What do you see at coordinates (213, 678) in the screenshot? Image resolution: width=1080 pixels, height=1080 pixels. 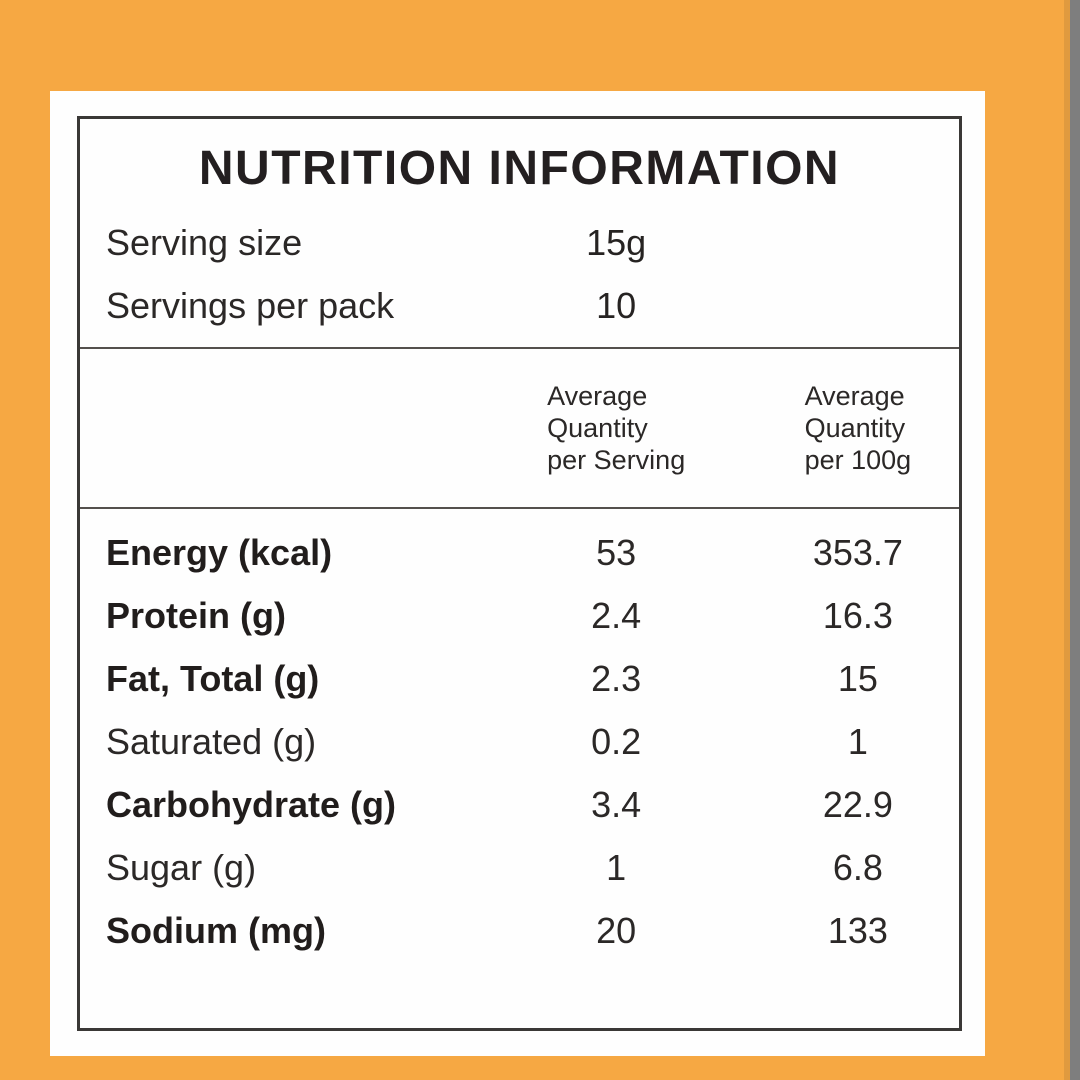 I see `row-label: Fat, Total (g)` at bounding box center [213, 678].